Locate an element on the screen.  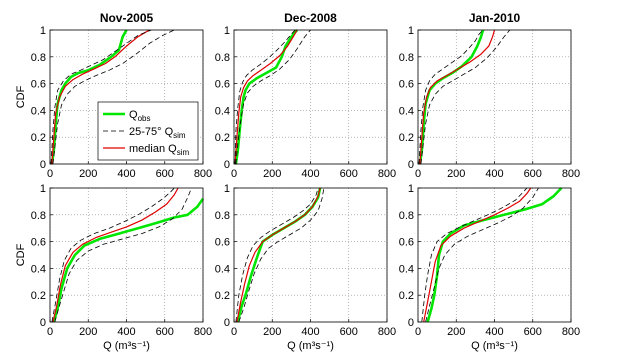
legend-label: 25-75° Qsim is located at coordinates (157, 133).